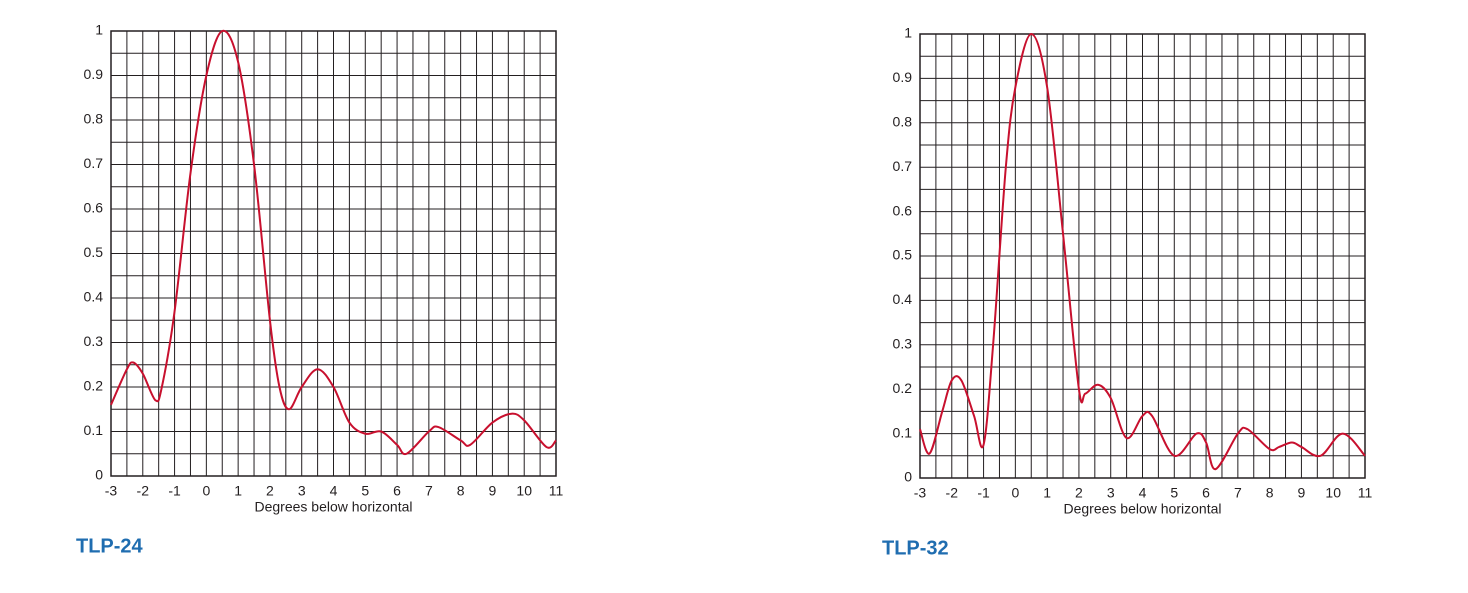 Image resolution: width=1468 pixels, height=593 pixels. Describe the element at coordinates (915, 548) in the screenshot. I see `chart-title: TLP-32` at that location.